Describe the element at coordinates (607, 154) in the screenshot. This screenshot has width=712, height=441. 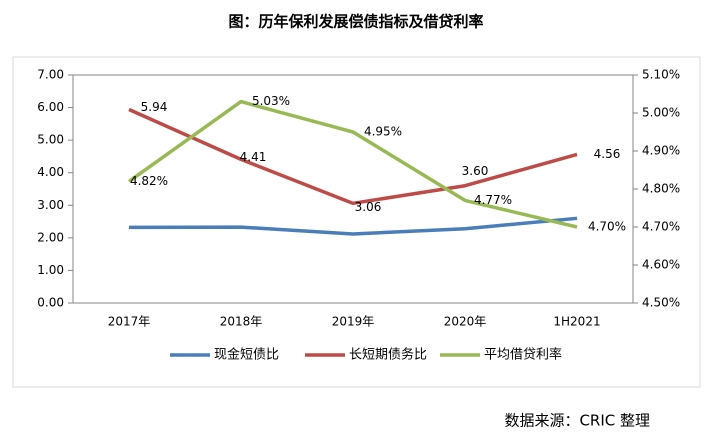
I see `data-label: 4.56` at that location.